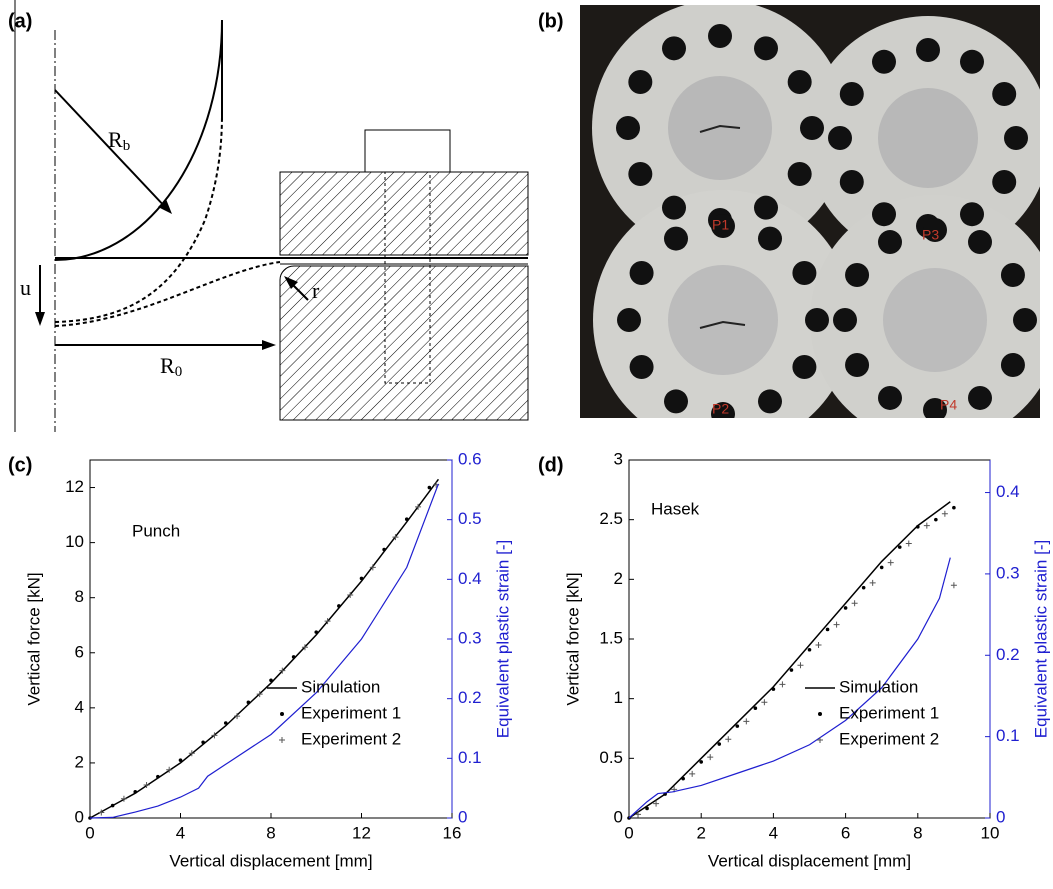  Describe the element at coordinates (470, 697) in the screenshot. I see `y2-tick-label: 0.2` at that location.